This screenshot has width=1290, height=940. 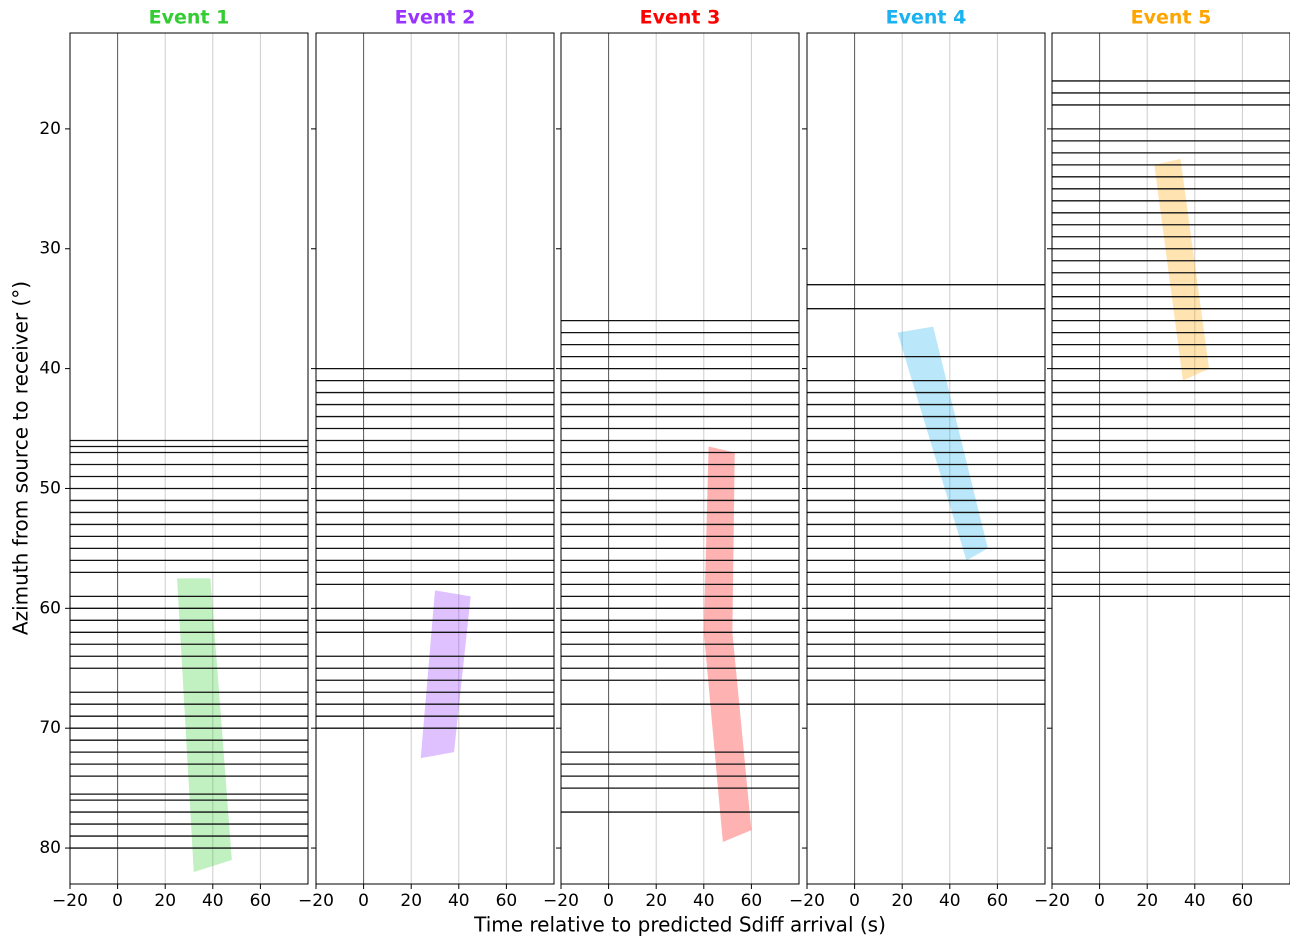 I want to click on panel-title: Event 3, so click(x=680, y=18).